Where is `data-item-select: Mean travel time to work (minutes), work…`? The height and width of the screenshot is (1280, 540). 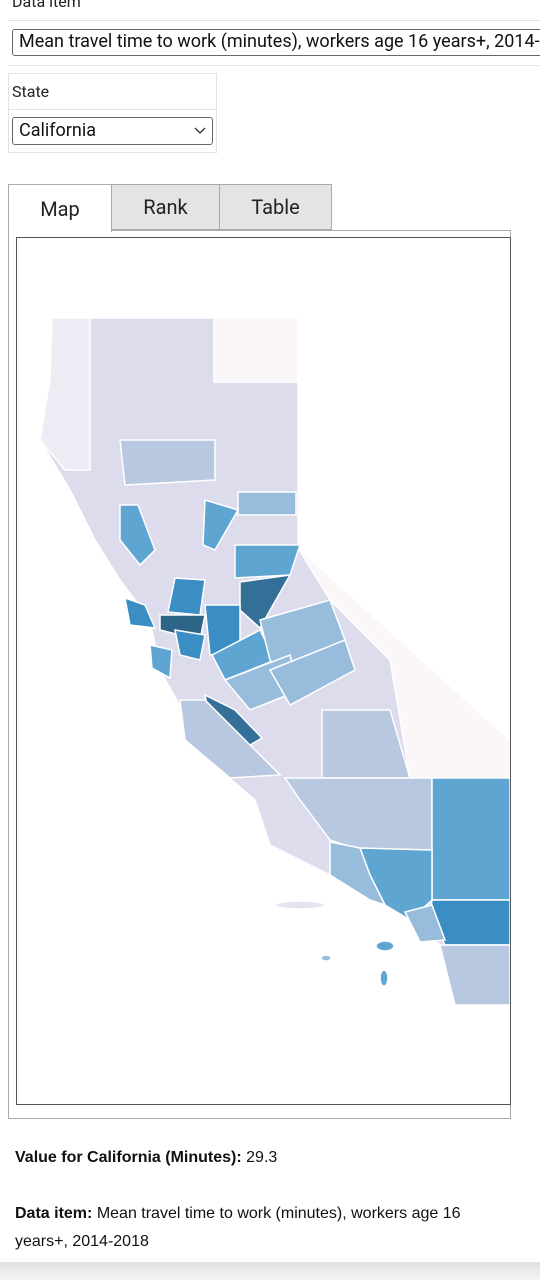 data-item-select: Mean travel time to work (minutes), work… is located at coordinates (276, 42).